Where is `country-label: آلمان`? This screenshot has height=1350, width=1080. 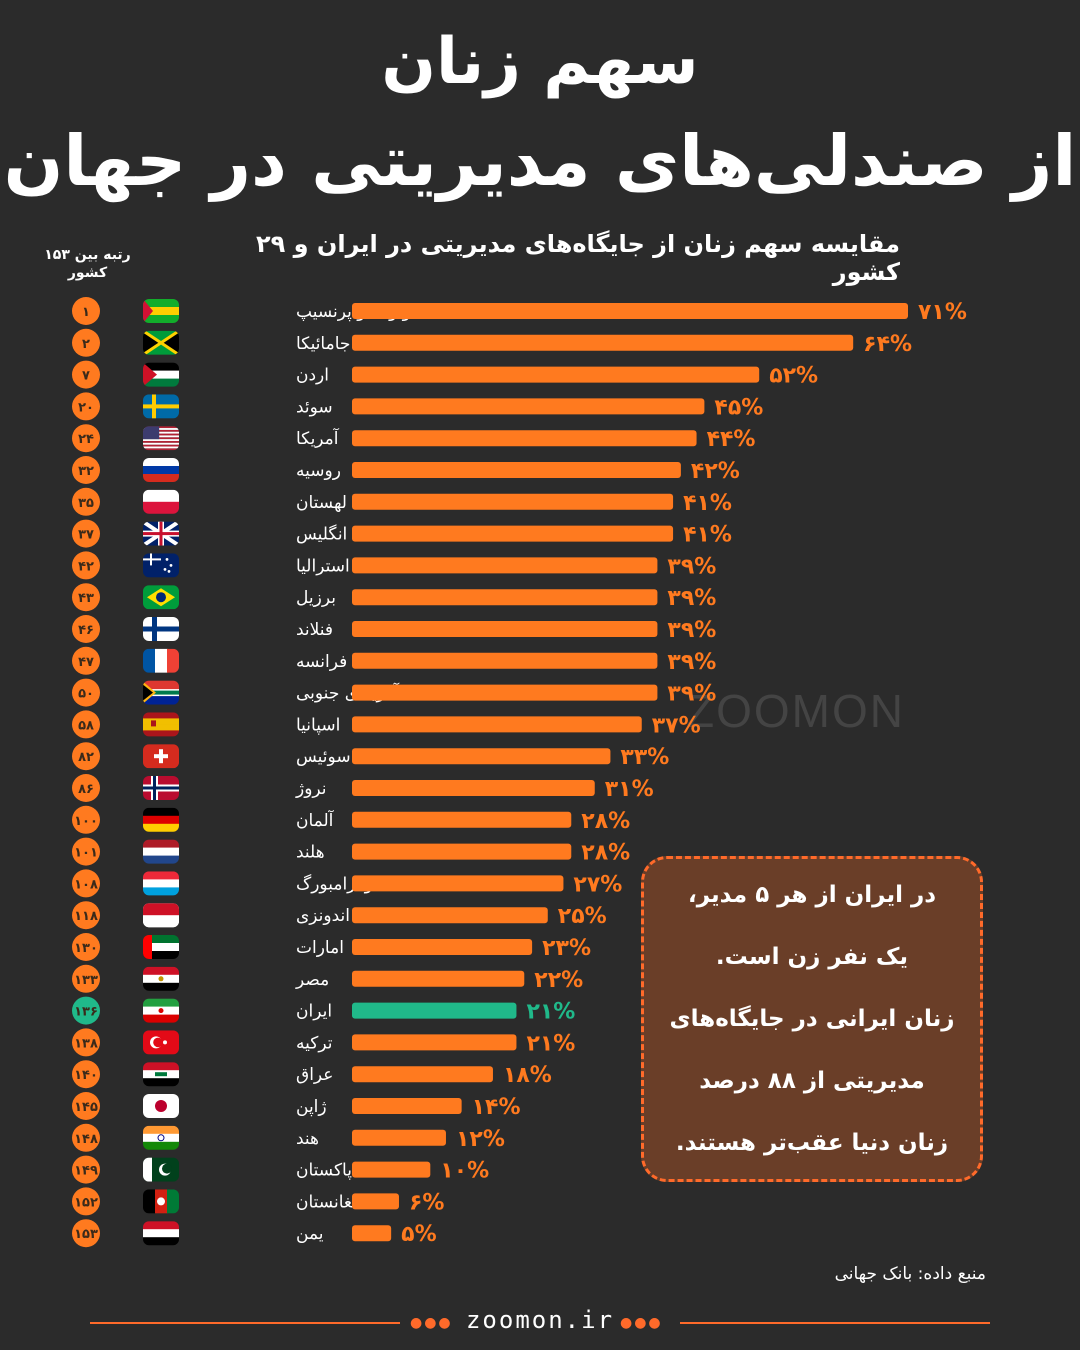 country-label: آلمان is located at coordinates (315, 820).